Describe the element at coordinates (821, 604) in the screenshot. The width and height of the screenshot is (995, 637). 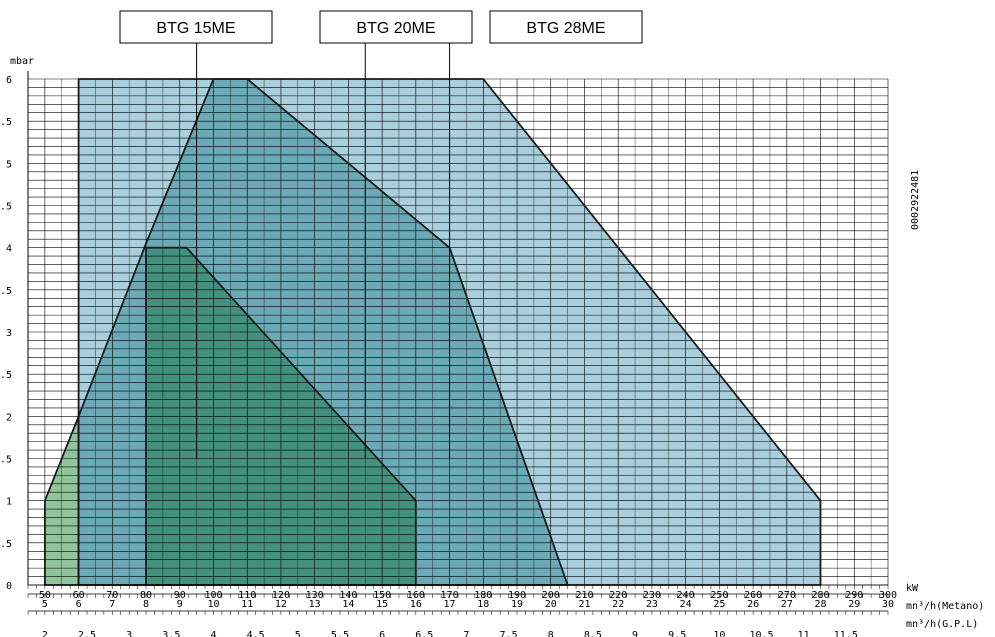
I see `x-tick-metano: 28` at that location.